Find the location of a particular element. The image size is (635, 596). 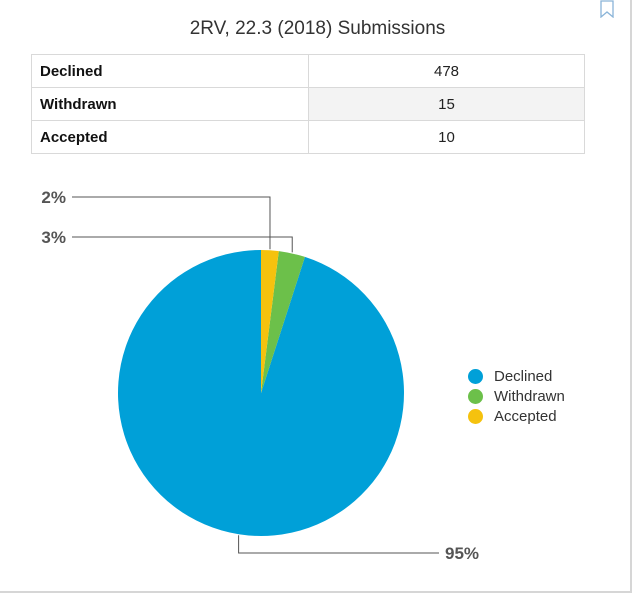

row-label: Accepted is located at coordinates (170, 137).